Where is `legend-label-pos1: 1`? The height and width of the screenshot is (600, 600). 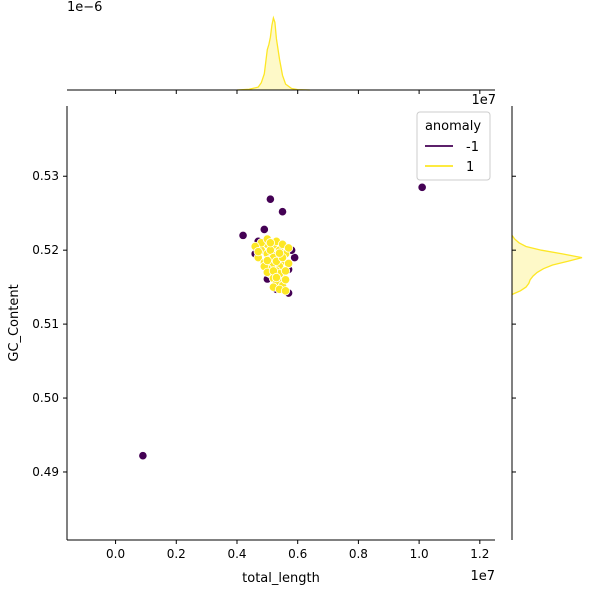 legend-label-pos1: 1 is located at coordinates (470, 167).